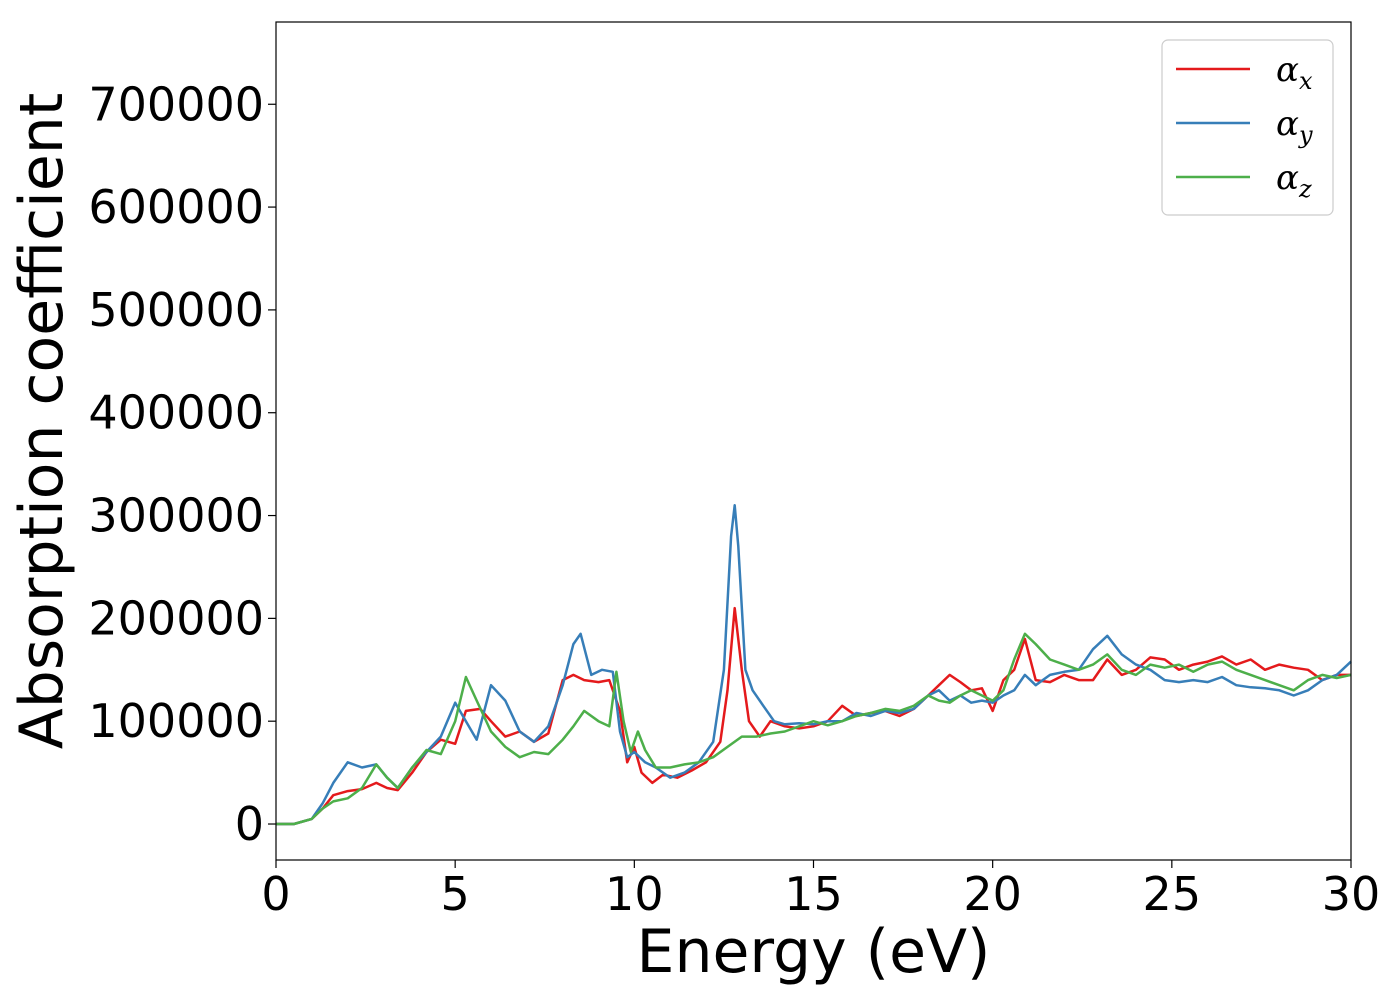  What do you see at coordinates (814, 952) in the screenshot?
I see `x-axis-title: Energy (eV)` at bounding box center [814, 952].